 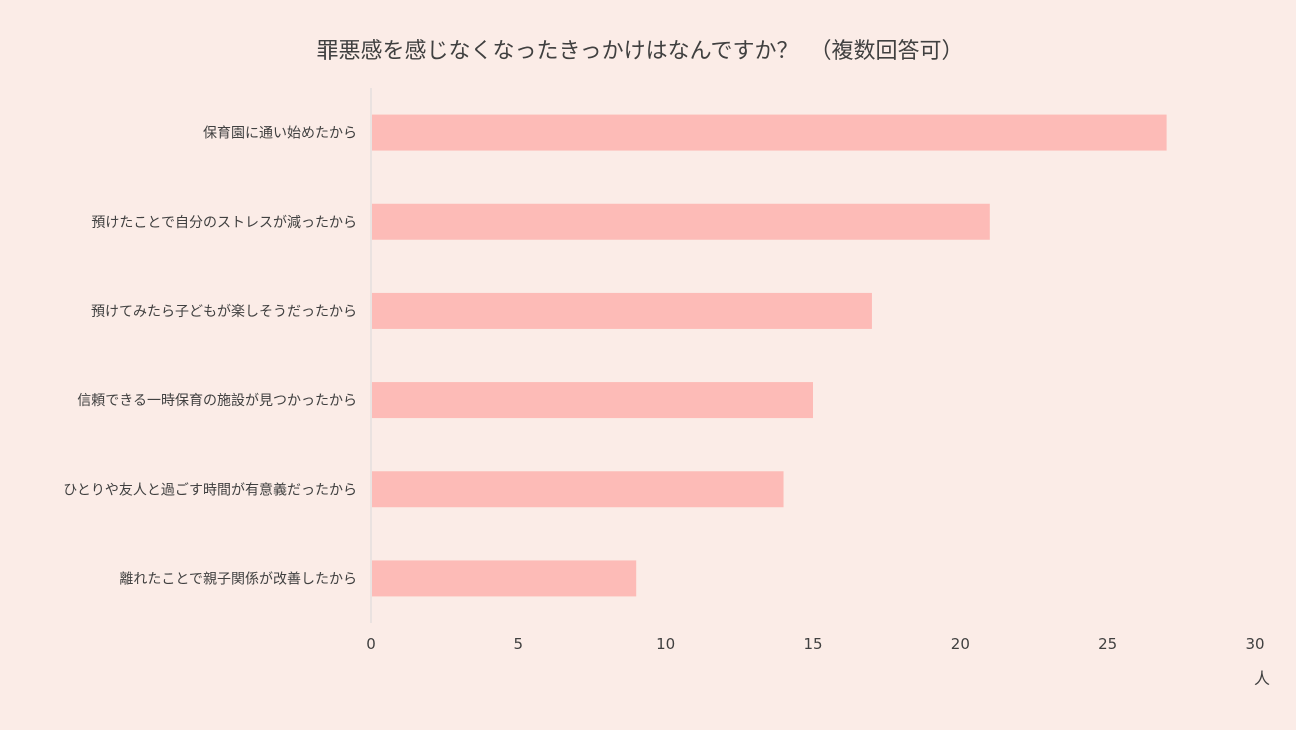 I want to click on category-label: ひとりや友人と過ごす時間が有意義だったから, so click(x=210, y=489).